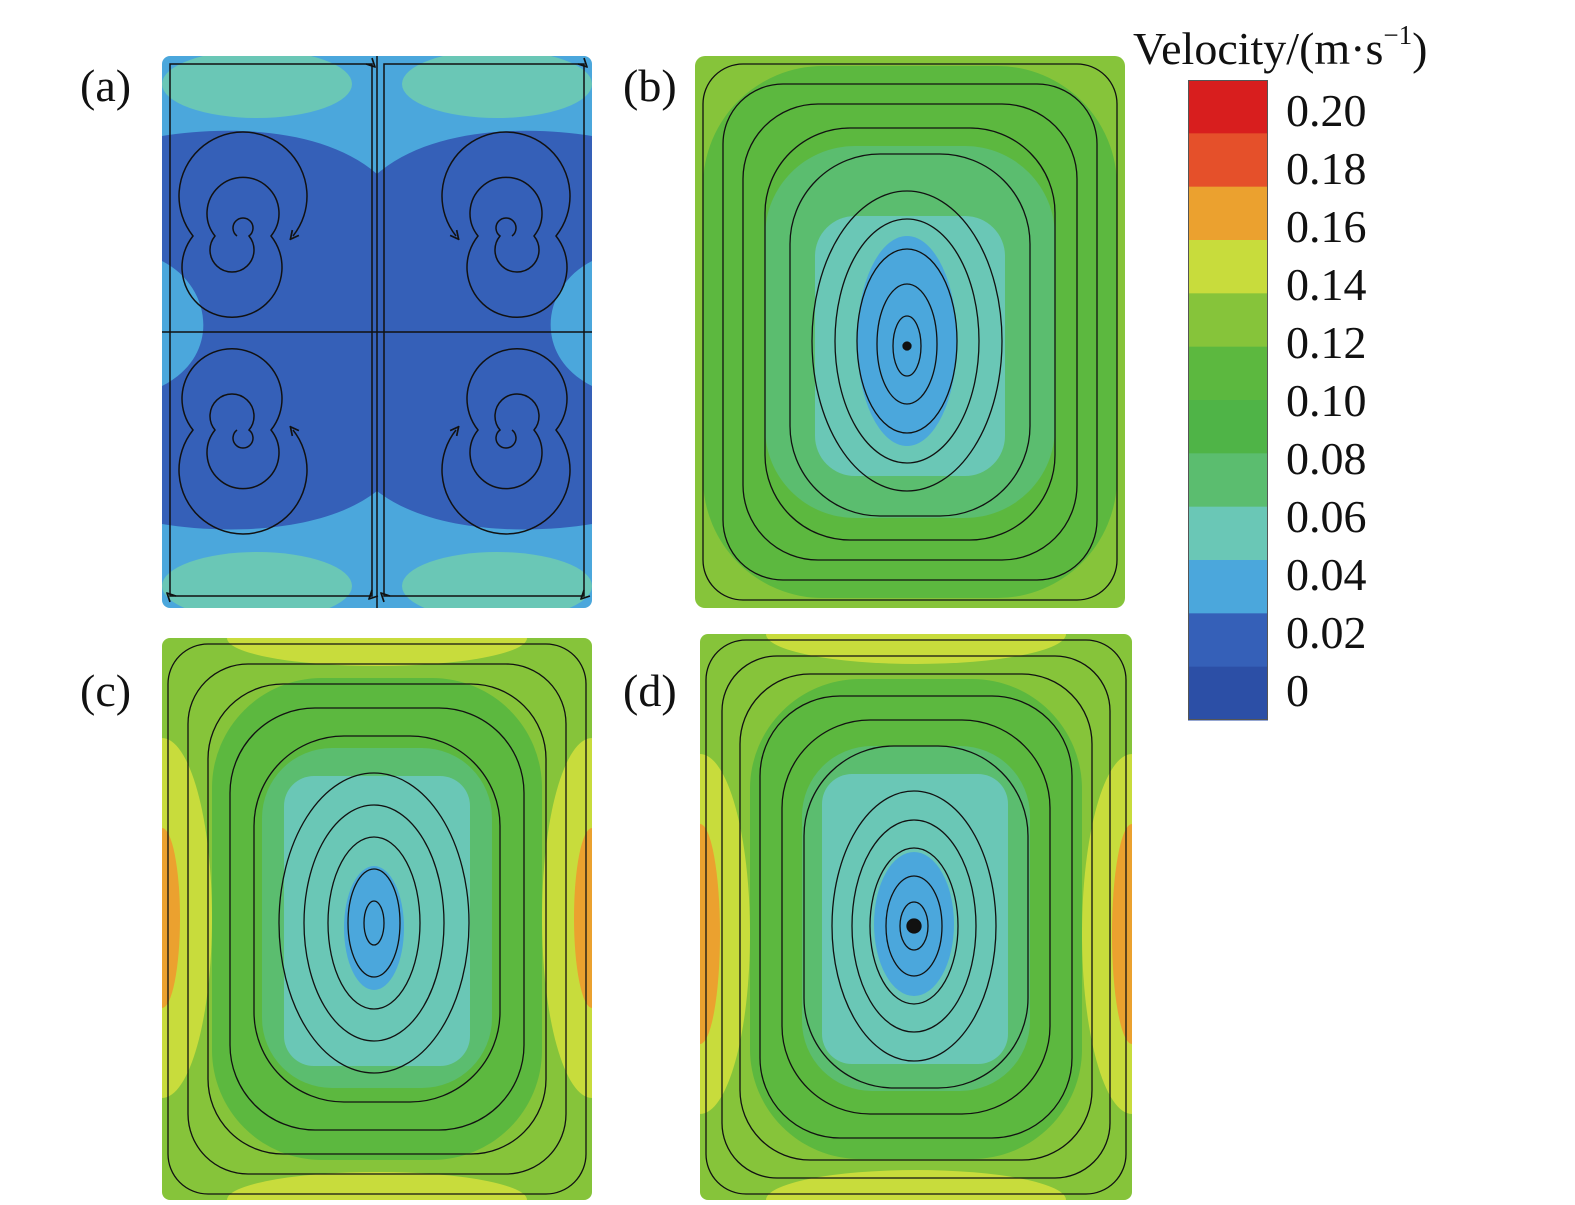 The height and width of the screenshot is (1205, 1575). What do you see at coordinates (106, 690) in the screenshot?
I see `panel-label-c: (c)` at bounding box center [106, 690].